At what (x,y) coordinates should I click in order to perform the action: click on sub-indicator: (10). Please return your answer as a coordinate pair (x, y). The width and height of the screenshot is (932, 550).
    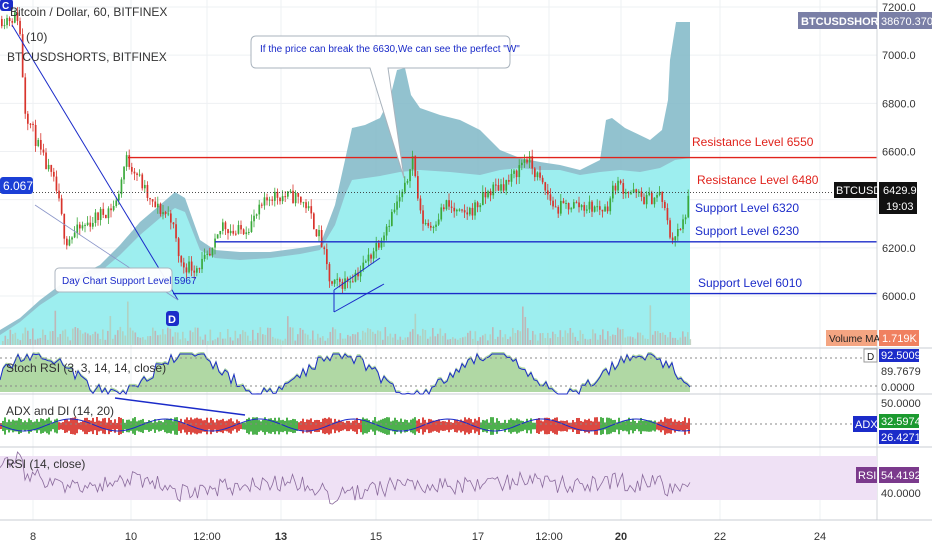
    Looking at the image, I should click on (37, 37).